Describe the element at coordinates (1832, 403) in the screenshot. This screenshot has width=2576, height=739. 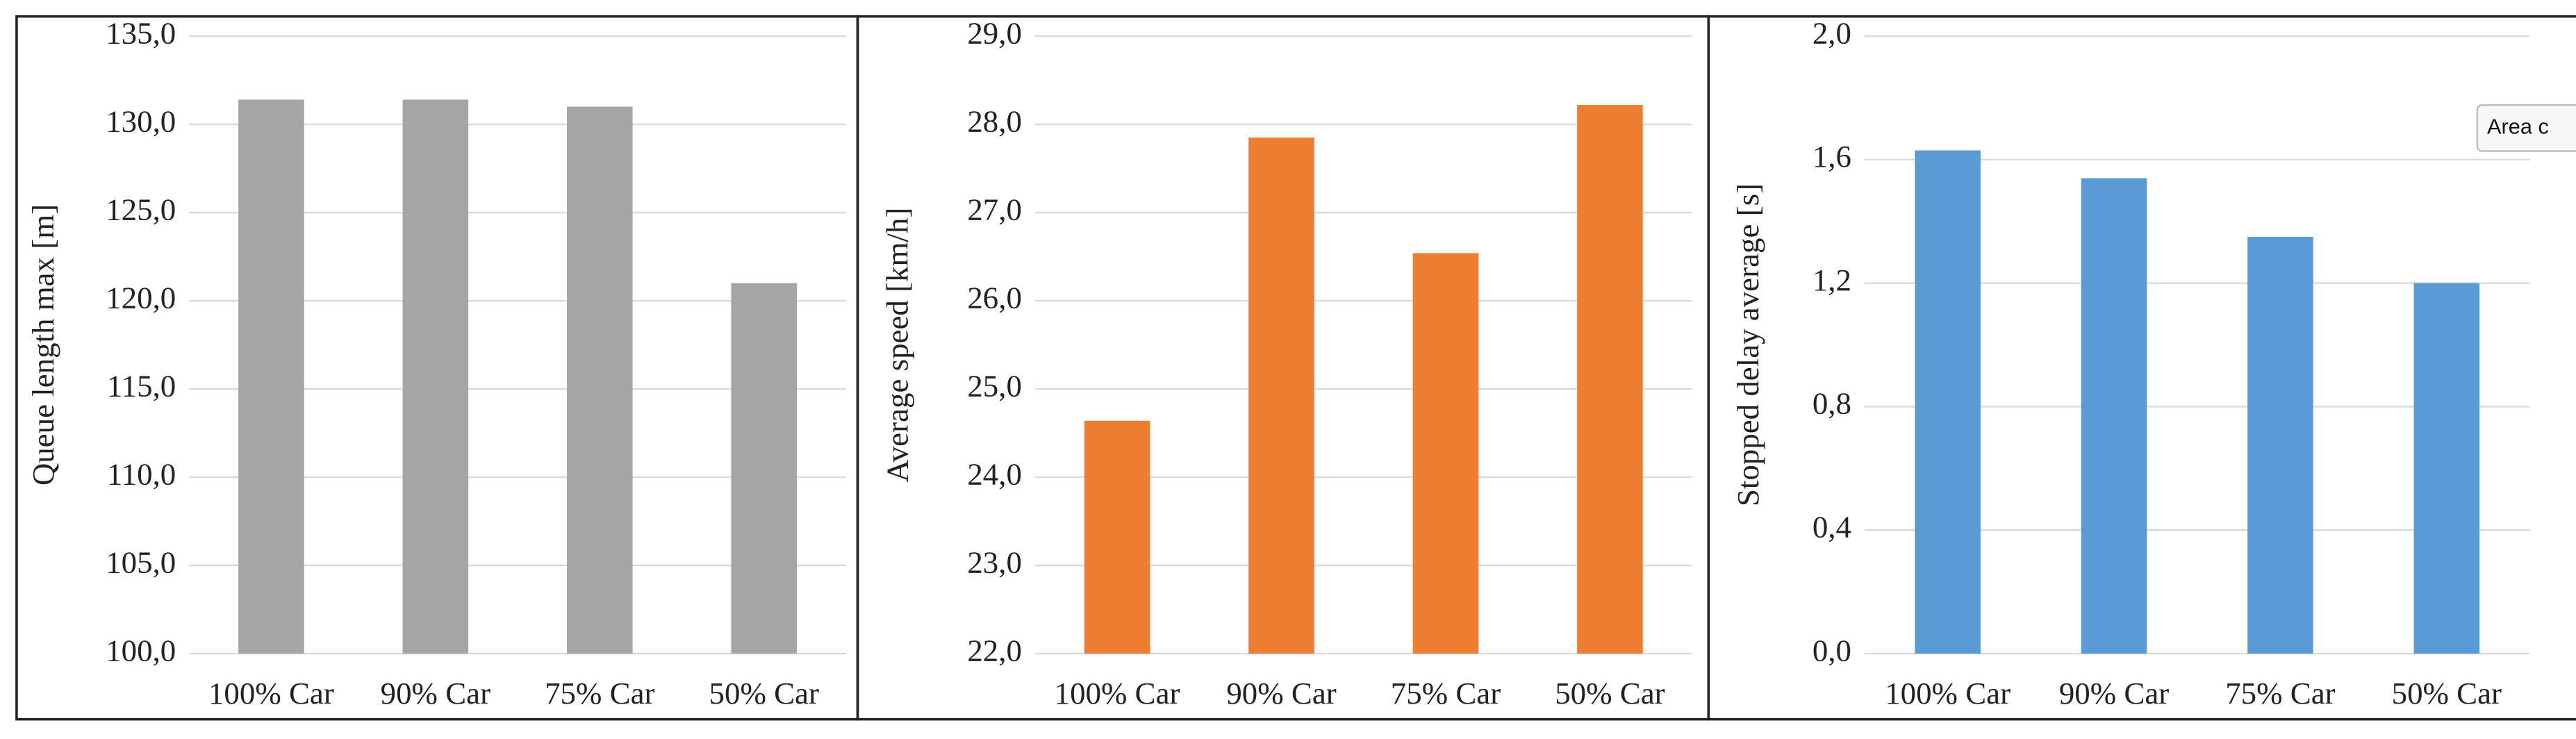
I see `y-tick-label: 0,8` at that location.